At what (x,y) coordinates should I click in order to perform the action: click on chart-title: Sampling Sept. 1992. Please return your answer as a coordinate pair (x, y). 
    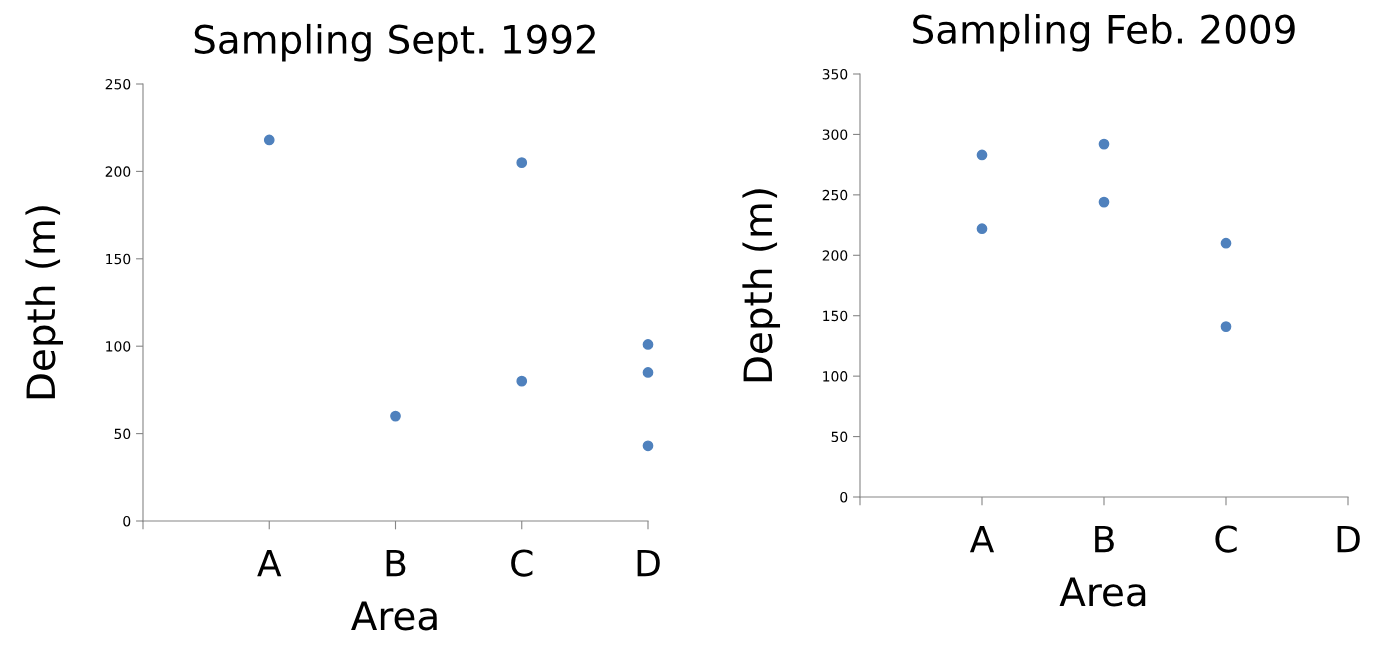
    Looking at the image, I should click on (394, 42).